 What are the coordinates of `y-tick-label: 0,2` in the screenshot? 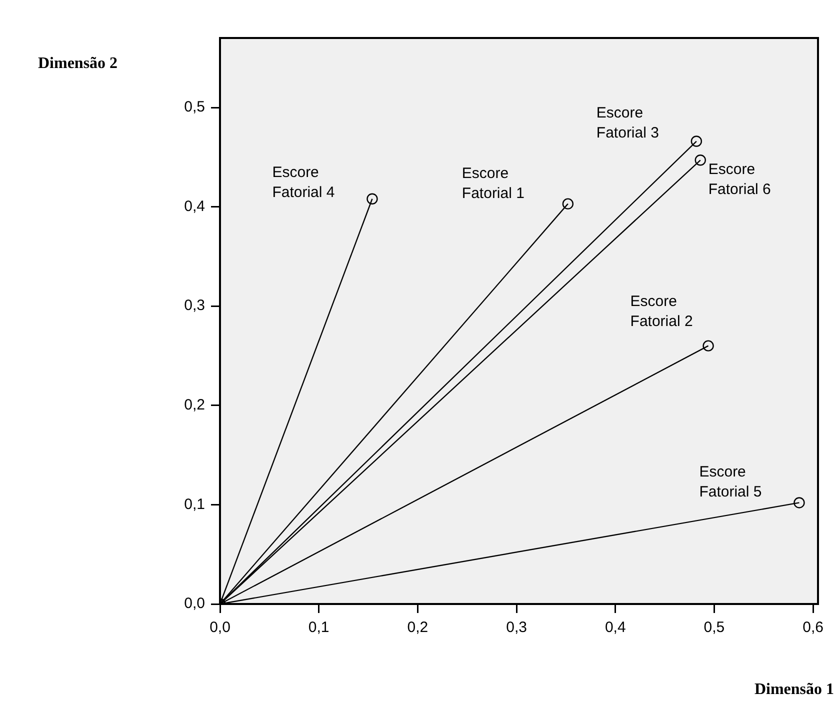 It's located at (194, 405).